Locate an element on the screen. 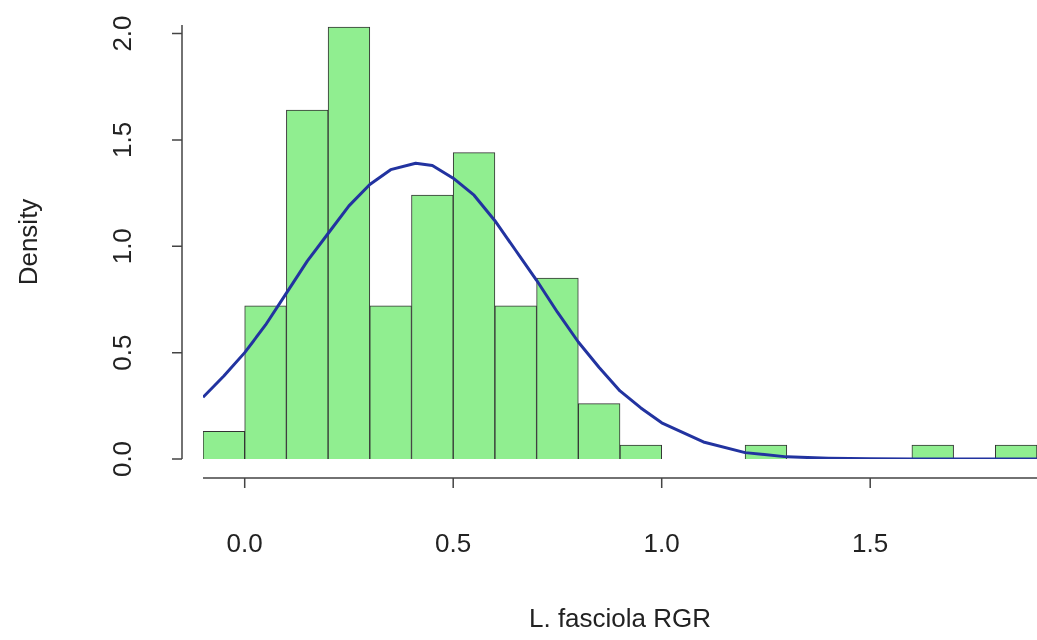  y-tick-label: 1.5 is located at coordinates (122, 139).